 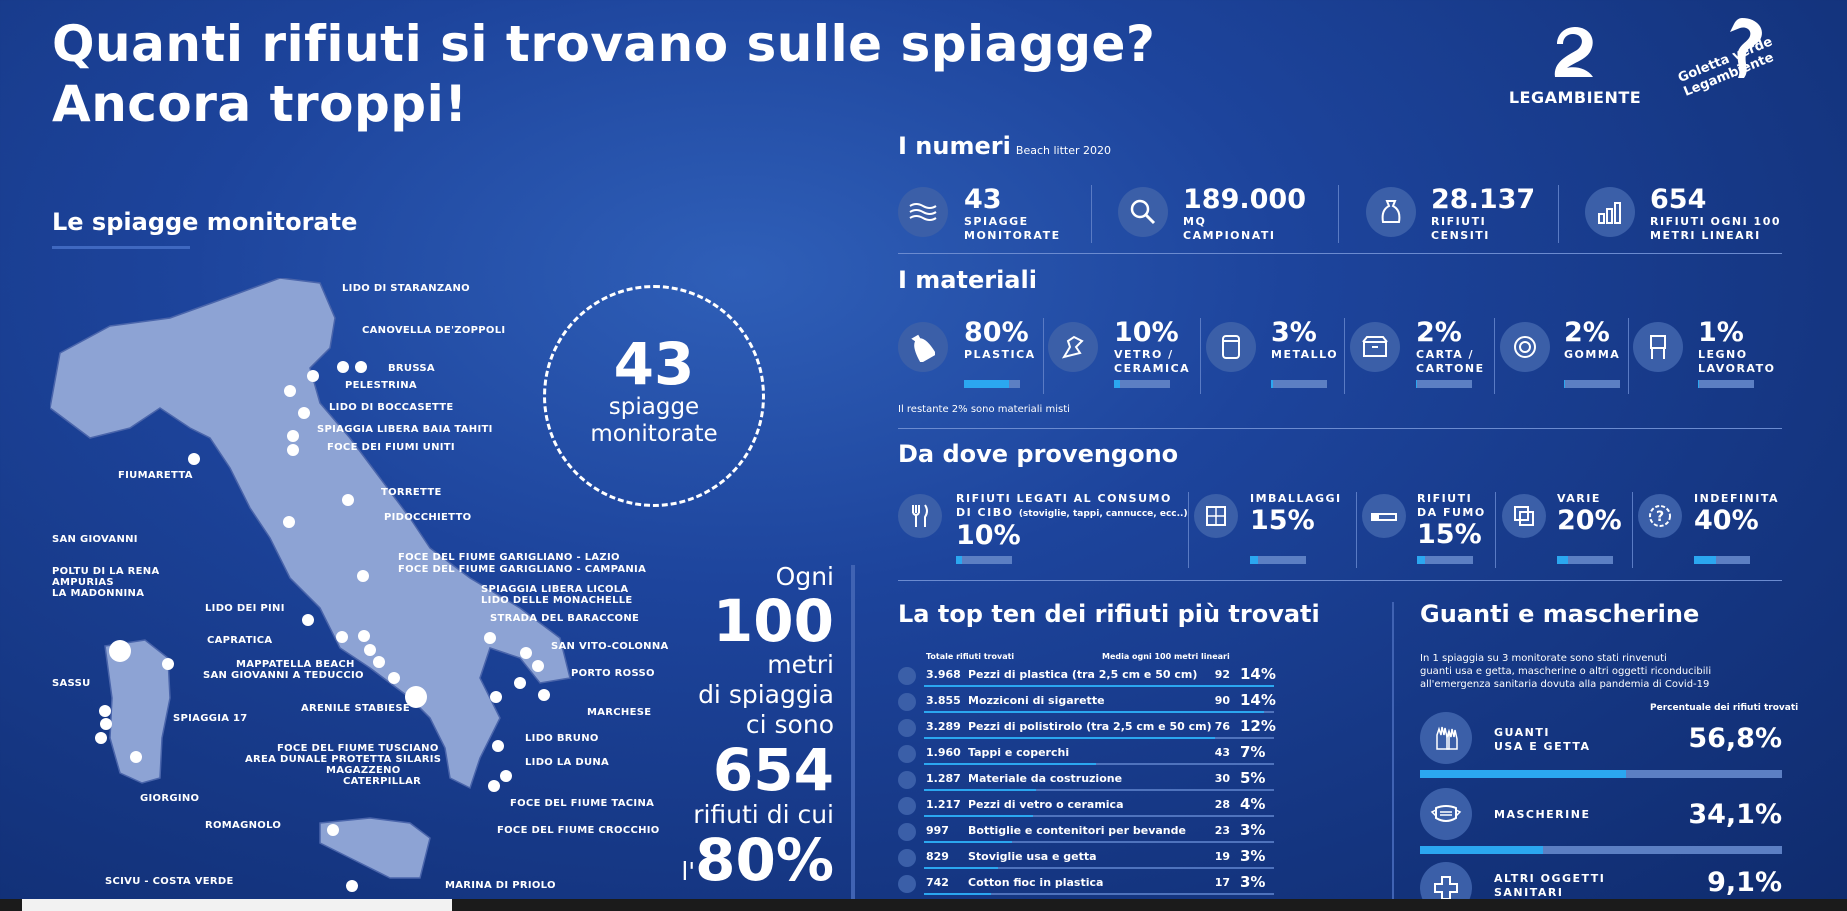 What do you see at coordinates (1746, 48) in the screenshot?
I see `seahorse-logo-icon` at bounding box center [1746, 48].